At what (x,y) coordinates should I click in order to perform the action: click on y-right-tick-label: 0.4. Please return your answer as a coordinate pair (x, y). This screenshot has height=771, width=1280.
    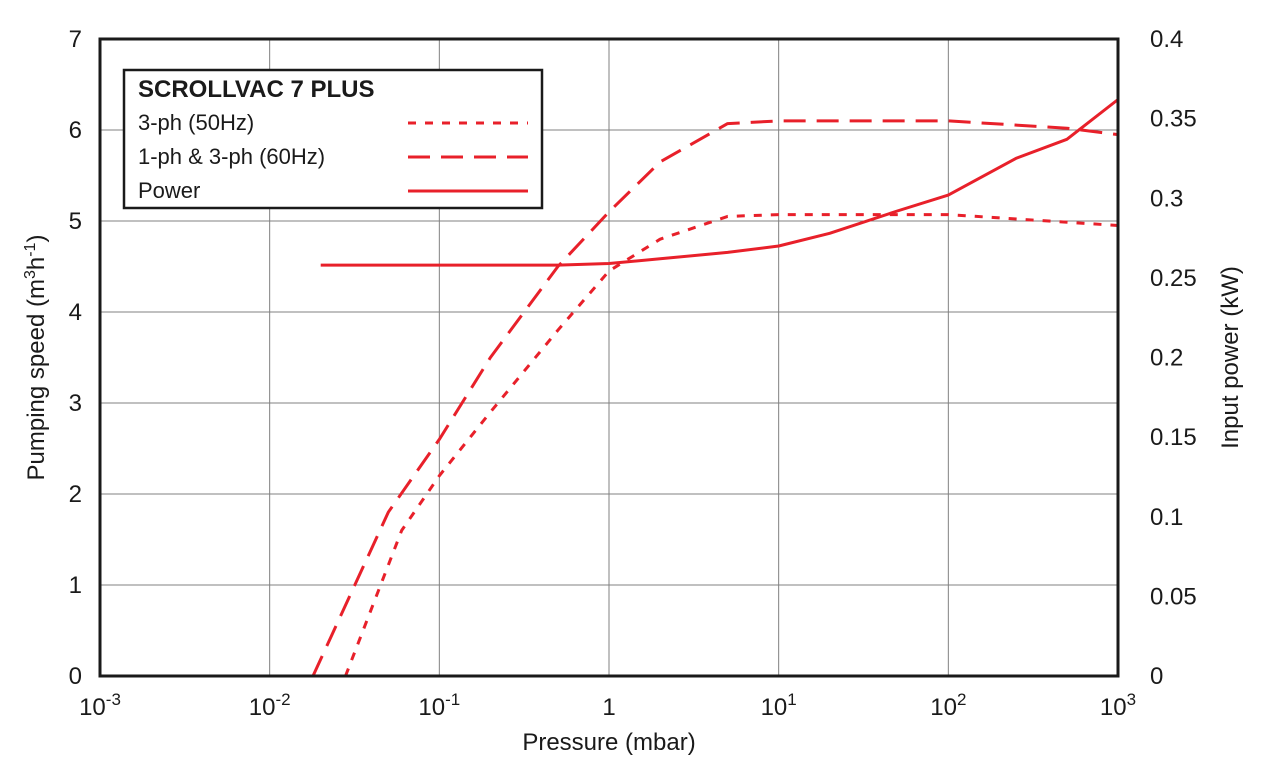
    Looking at the image, I should click on (1166, 39).